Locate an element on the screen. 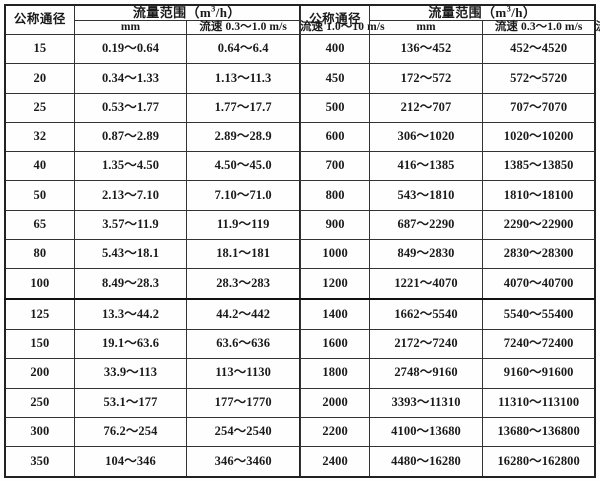 The image size is (600, 481). table-row: 2000 3393～11310 11310～113100 is located at coordinates (447, 402).